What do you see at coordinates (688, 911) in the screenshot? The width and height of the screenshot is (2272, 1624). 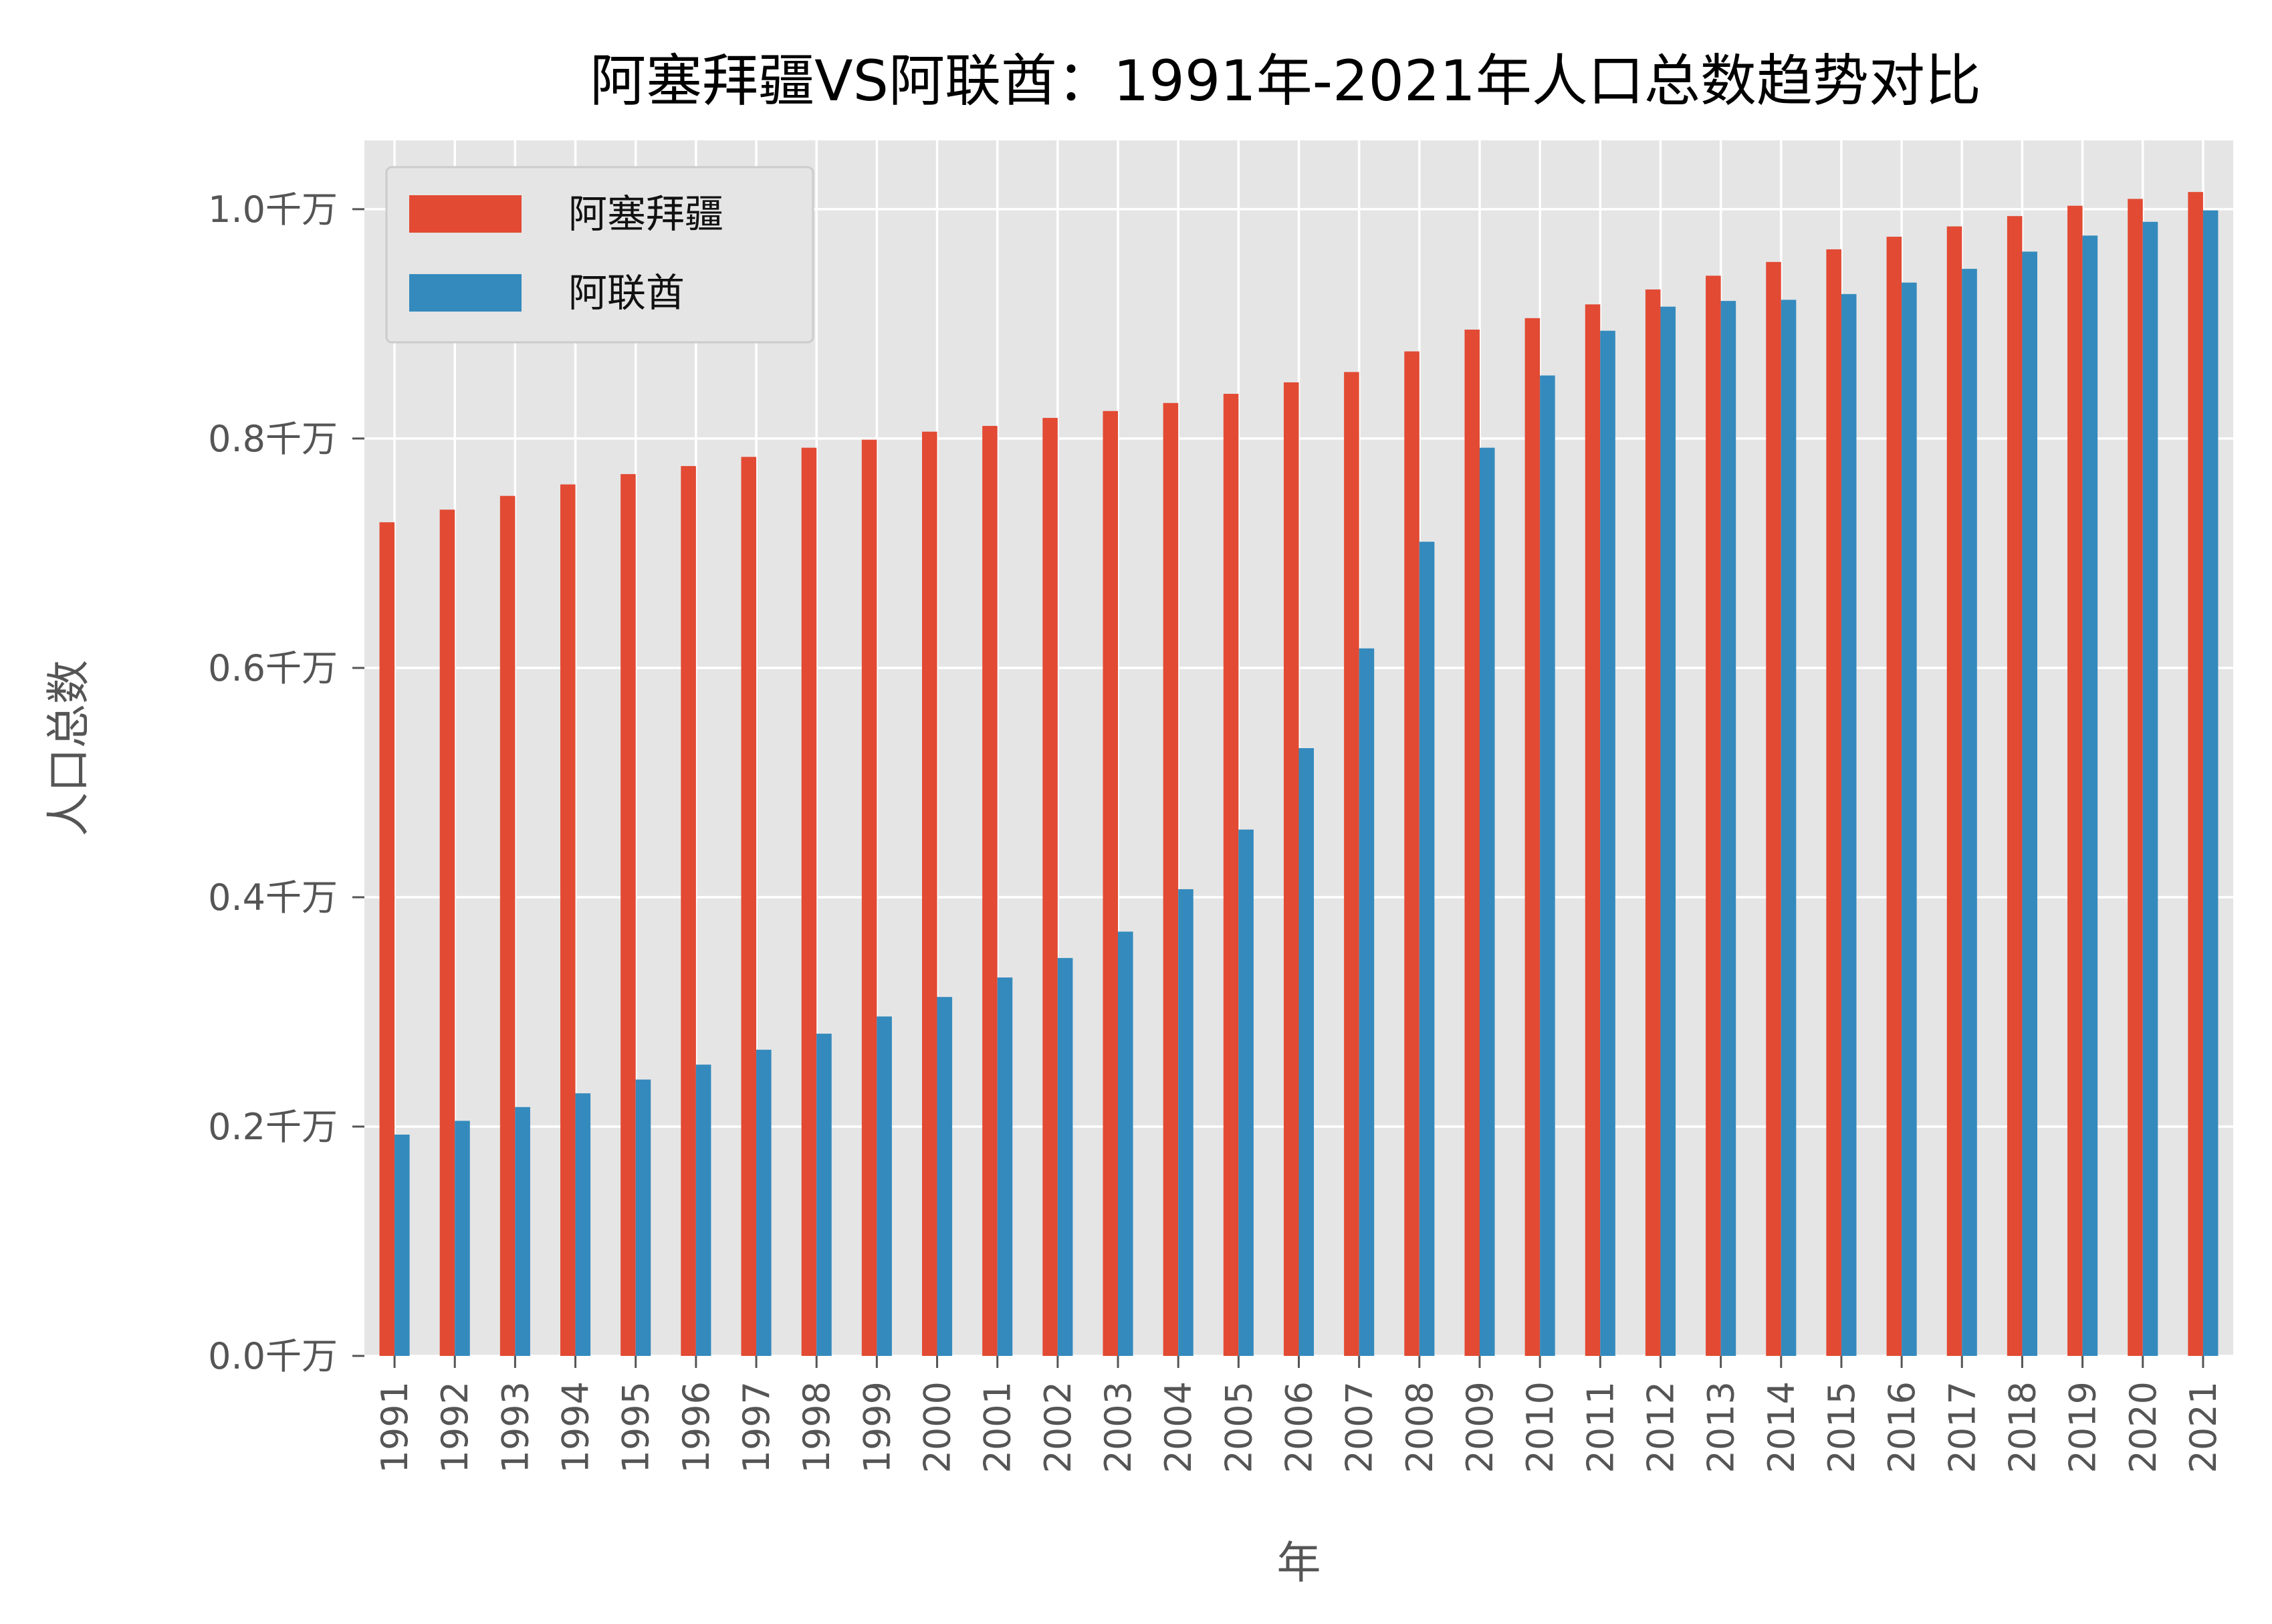 I see `bar-azerbaijan-1996` at bounding box center [688, 911].